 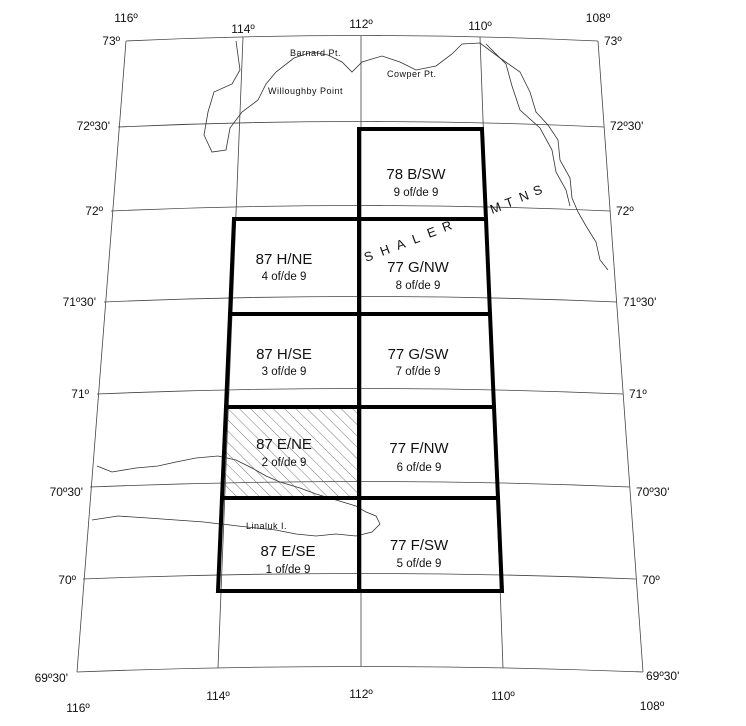 I want to click on sheet-number: 7 of/de 9, so click(x=418, y=372).